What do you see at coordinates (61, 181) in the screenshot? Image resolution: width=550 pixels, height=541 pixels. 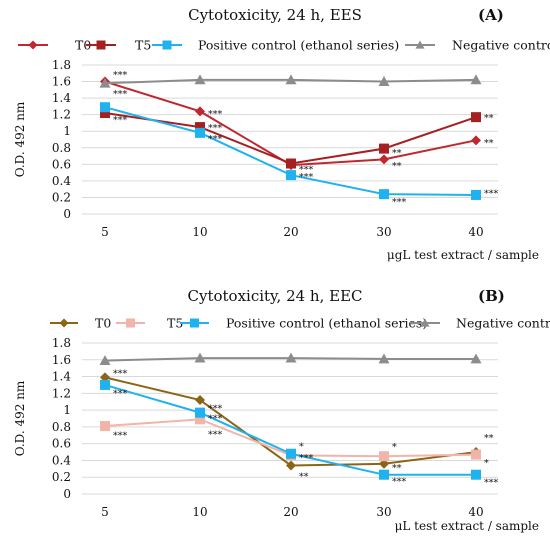 I see `y-tick-label: 0.4` at bounding box center [61, 181].